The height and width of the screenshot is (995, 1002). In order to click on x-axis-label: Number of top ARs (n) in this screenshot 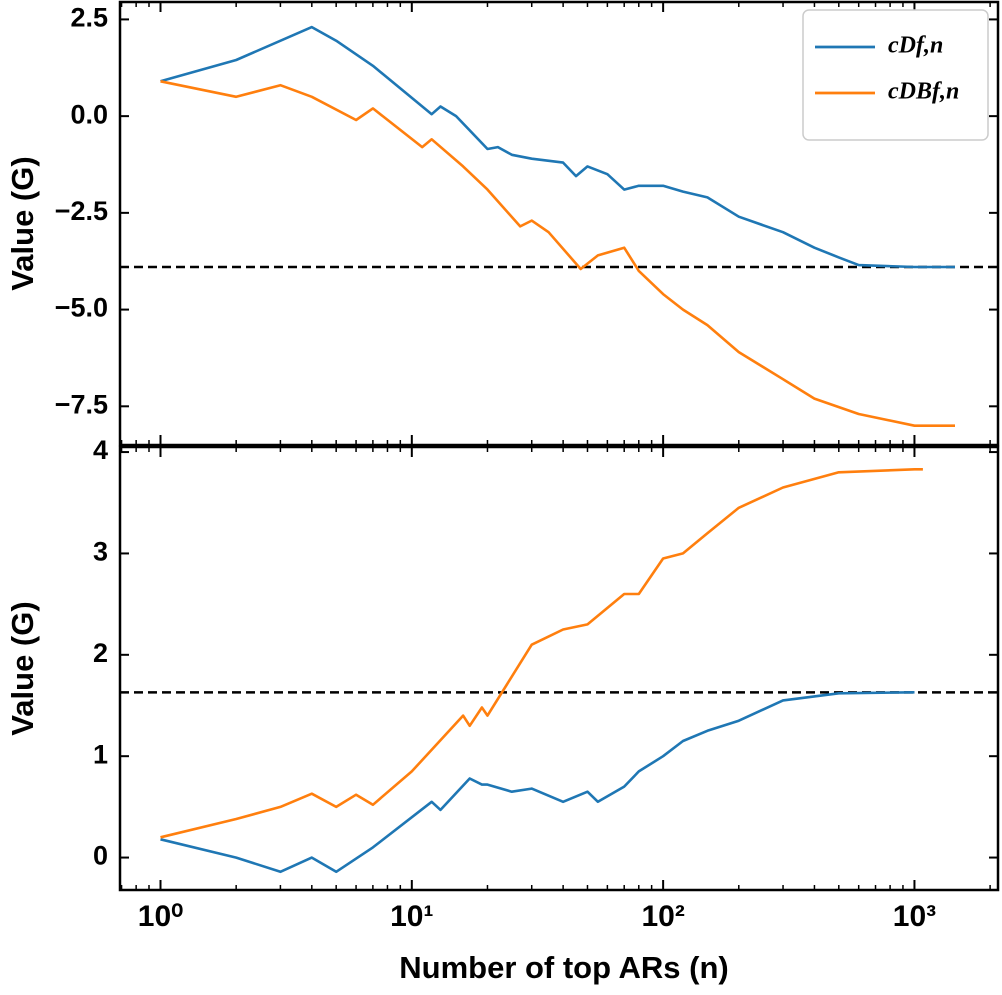, I will do `click(563, 967)`.